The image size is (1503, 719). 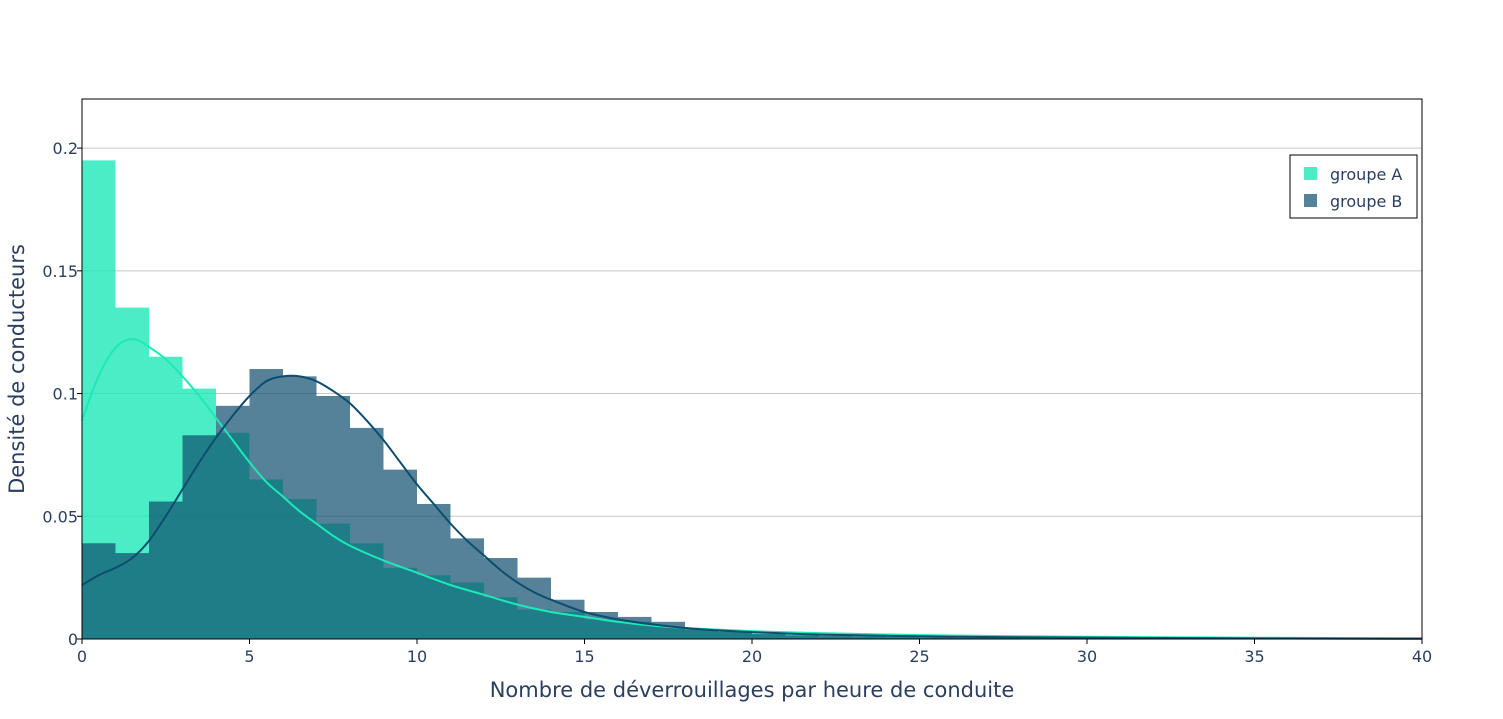 I want to click on x-axis: 0 5 10 15 20 25 30 35 40, so click(x=754, y=652).